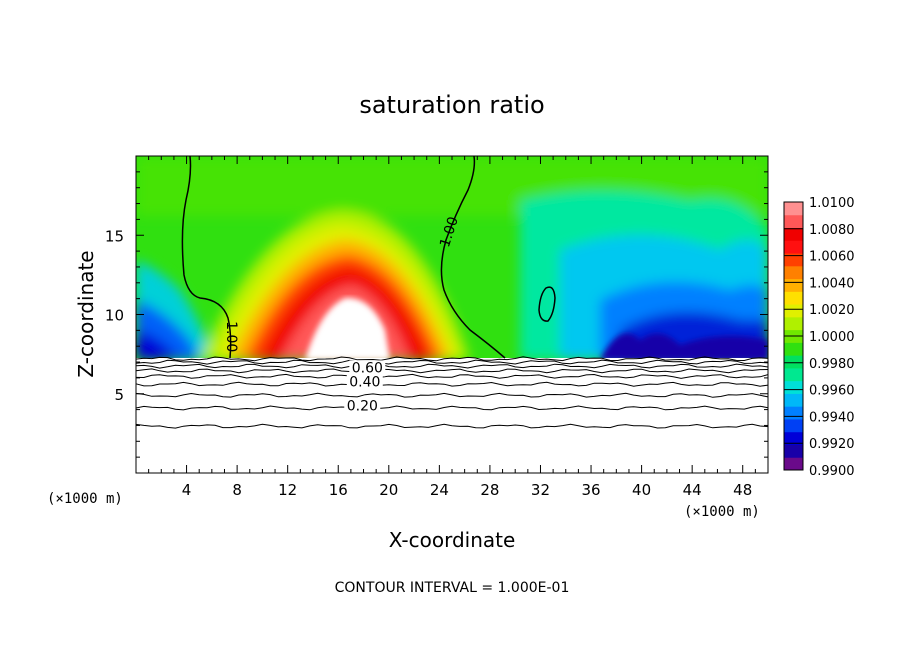  What do you see at coordinates (231, 336) in the screenshot?
I see `contour-label: 1.00` at bounding box center [231, 336].